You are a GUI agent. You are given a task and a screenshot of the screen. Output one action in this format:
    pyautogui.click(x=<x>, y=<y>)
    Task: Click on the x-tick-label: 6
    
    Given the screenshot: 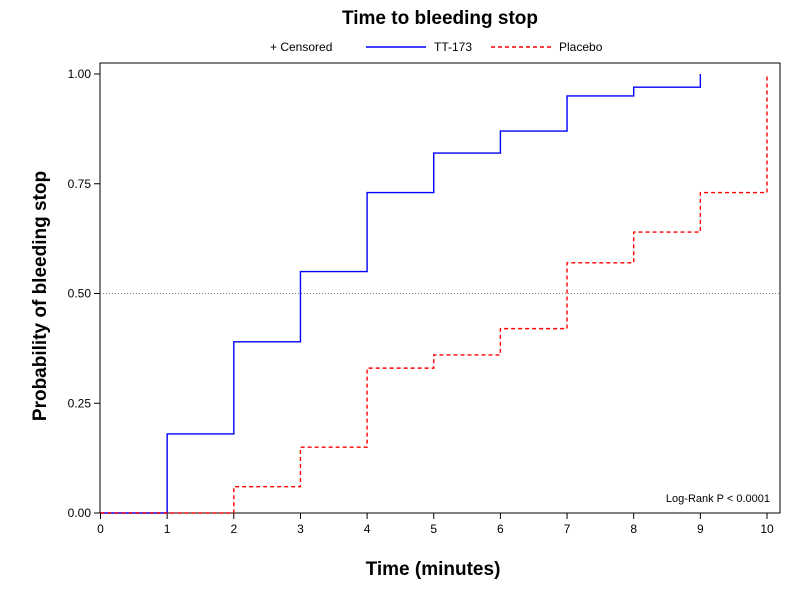 What is the action you would take?
    pyautogui.click(x=500, y=529)
    